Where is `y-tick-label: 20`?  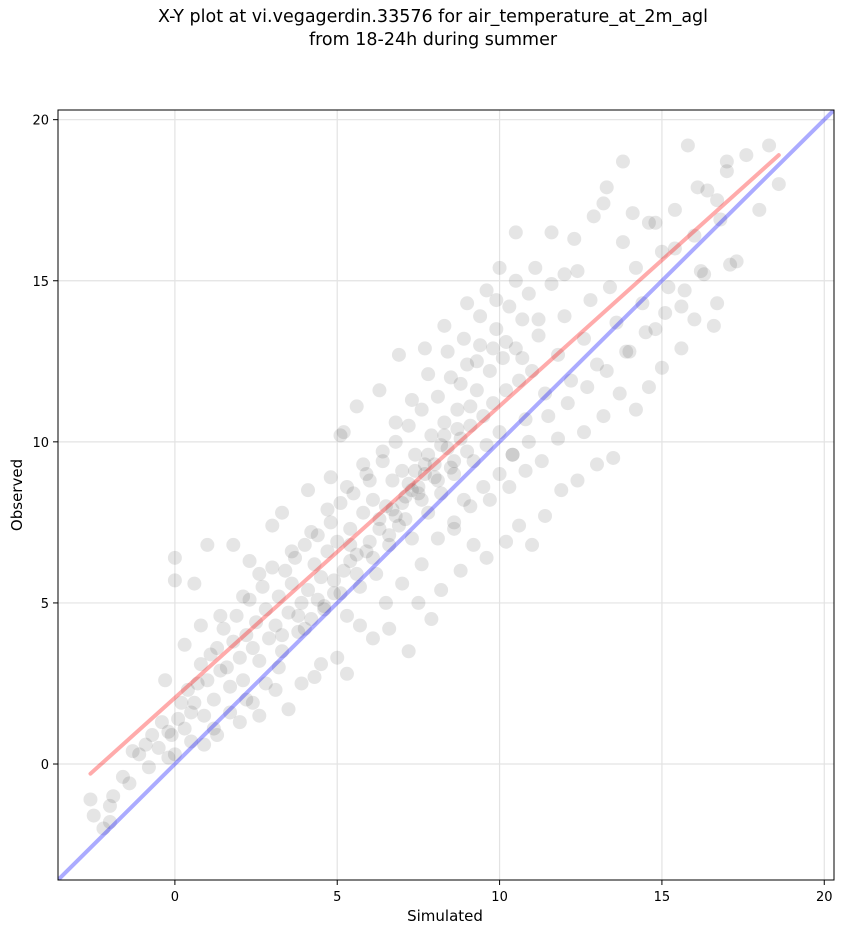 y-tick-label: 20 is located at coordinates (40, 121).